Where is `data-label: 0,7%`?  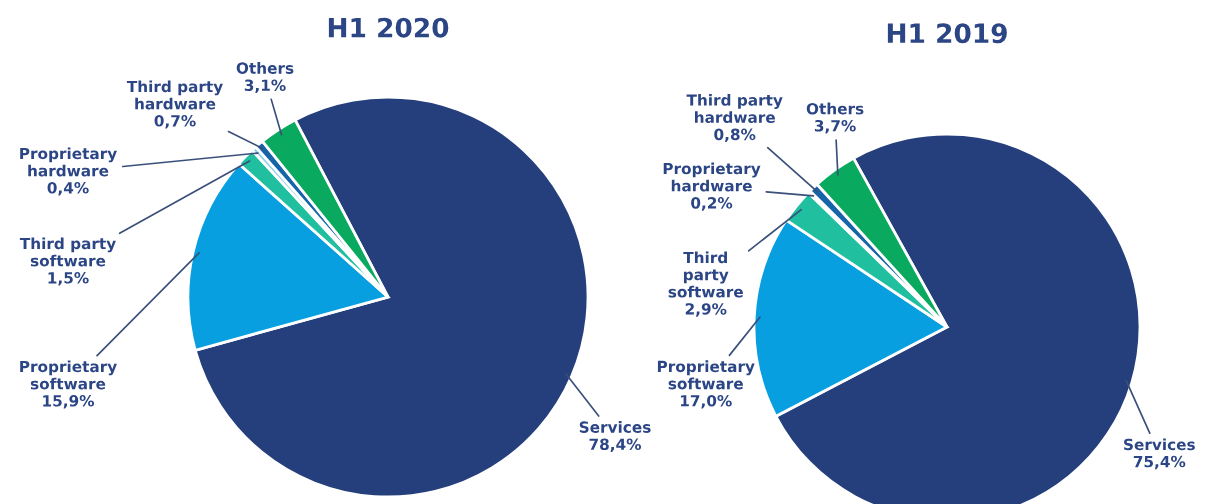
data-label: 0,7% is located at coordinates (175, 122).